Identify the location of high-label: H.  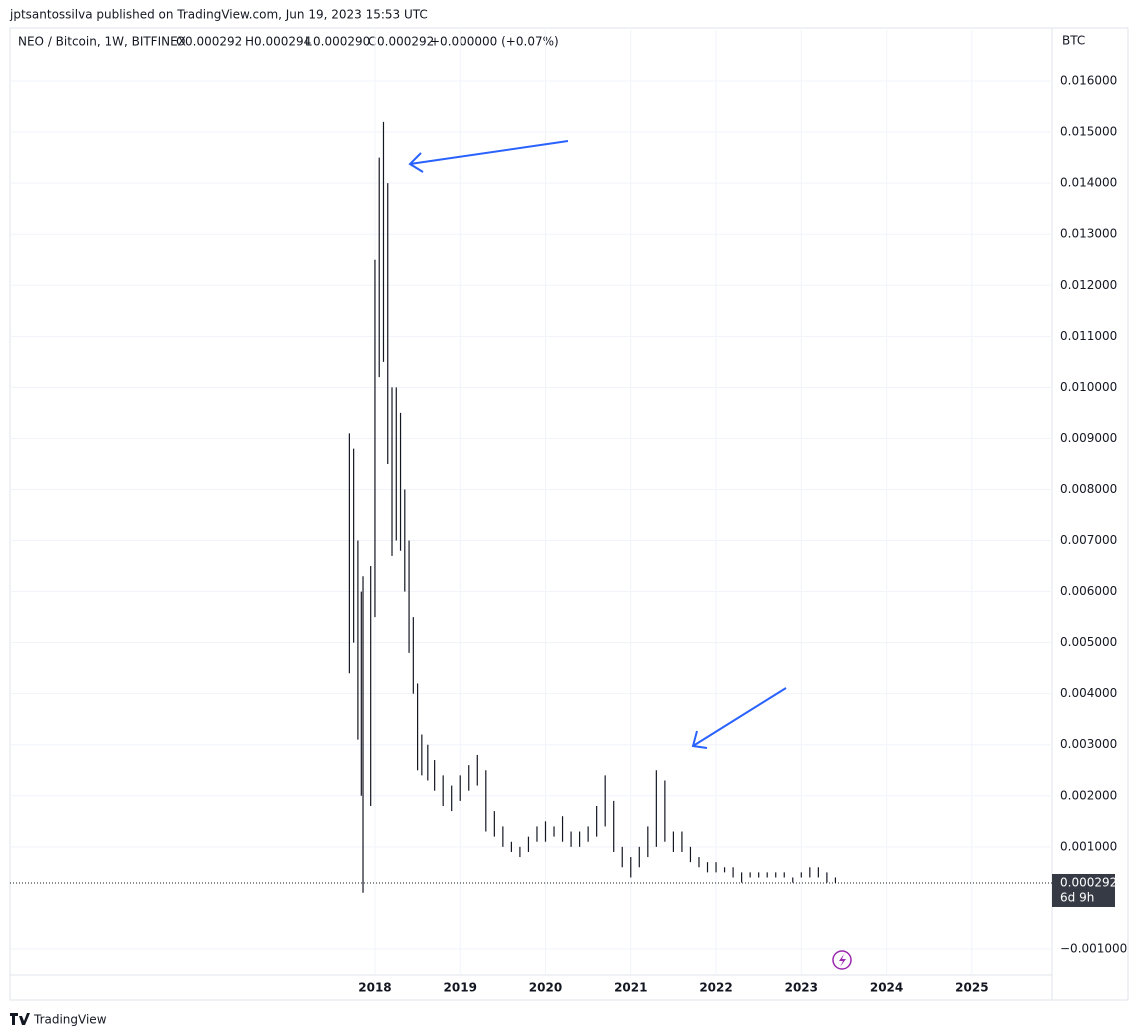
(249, 42).